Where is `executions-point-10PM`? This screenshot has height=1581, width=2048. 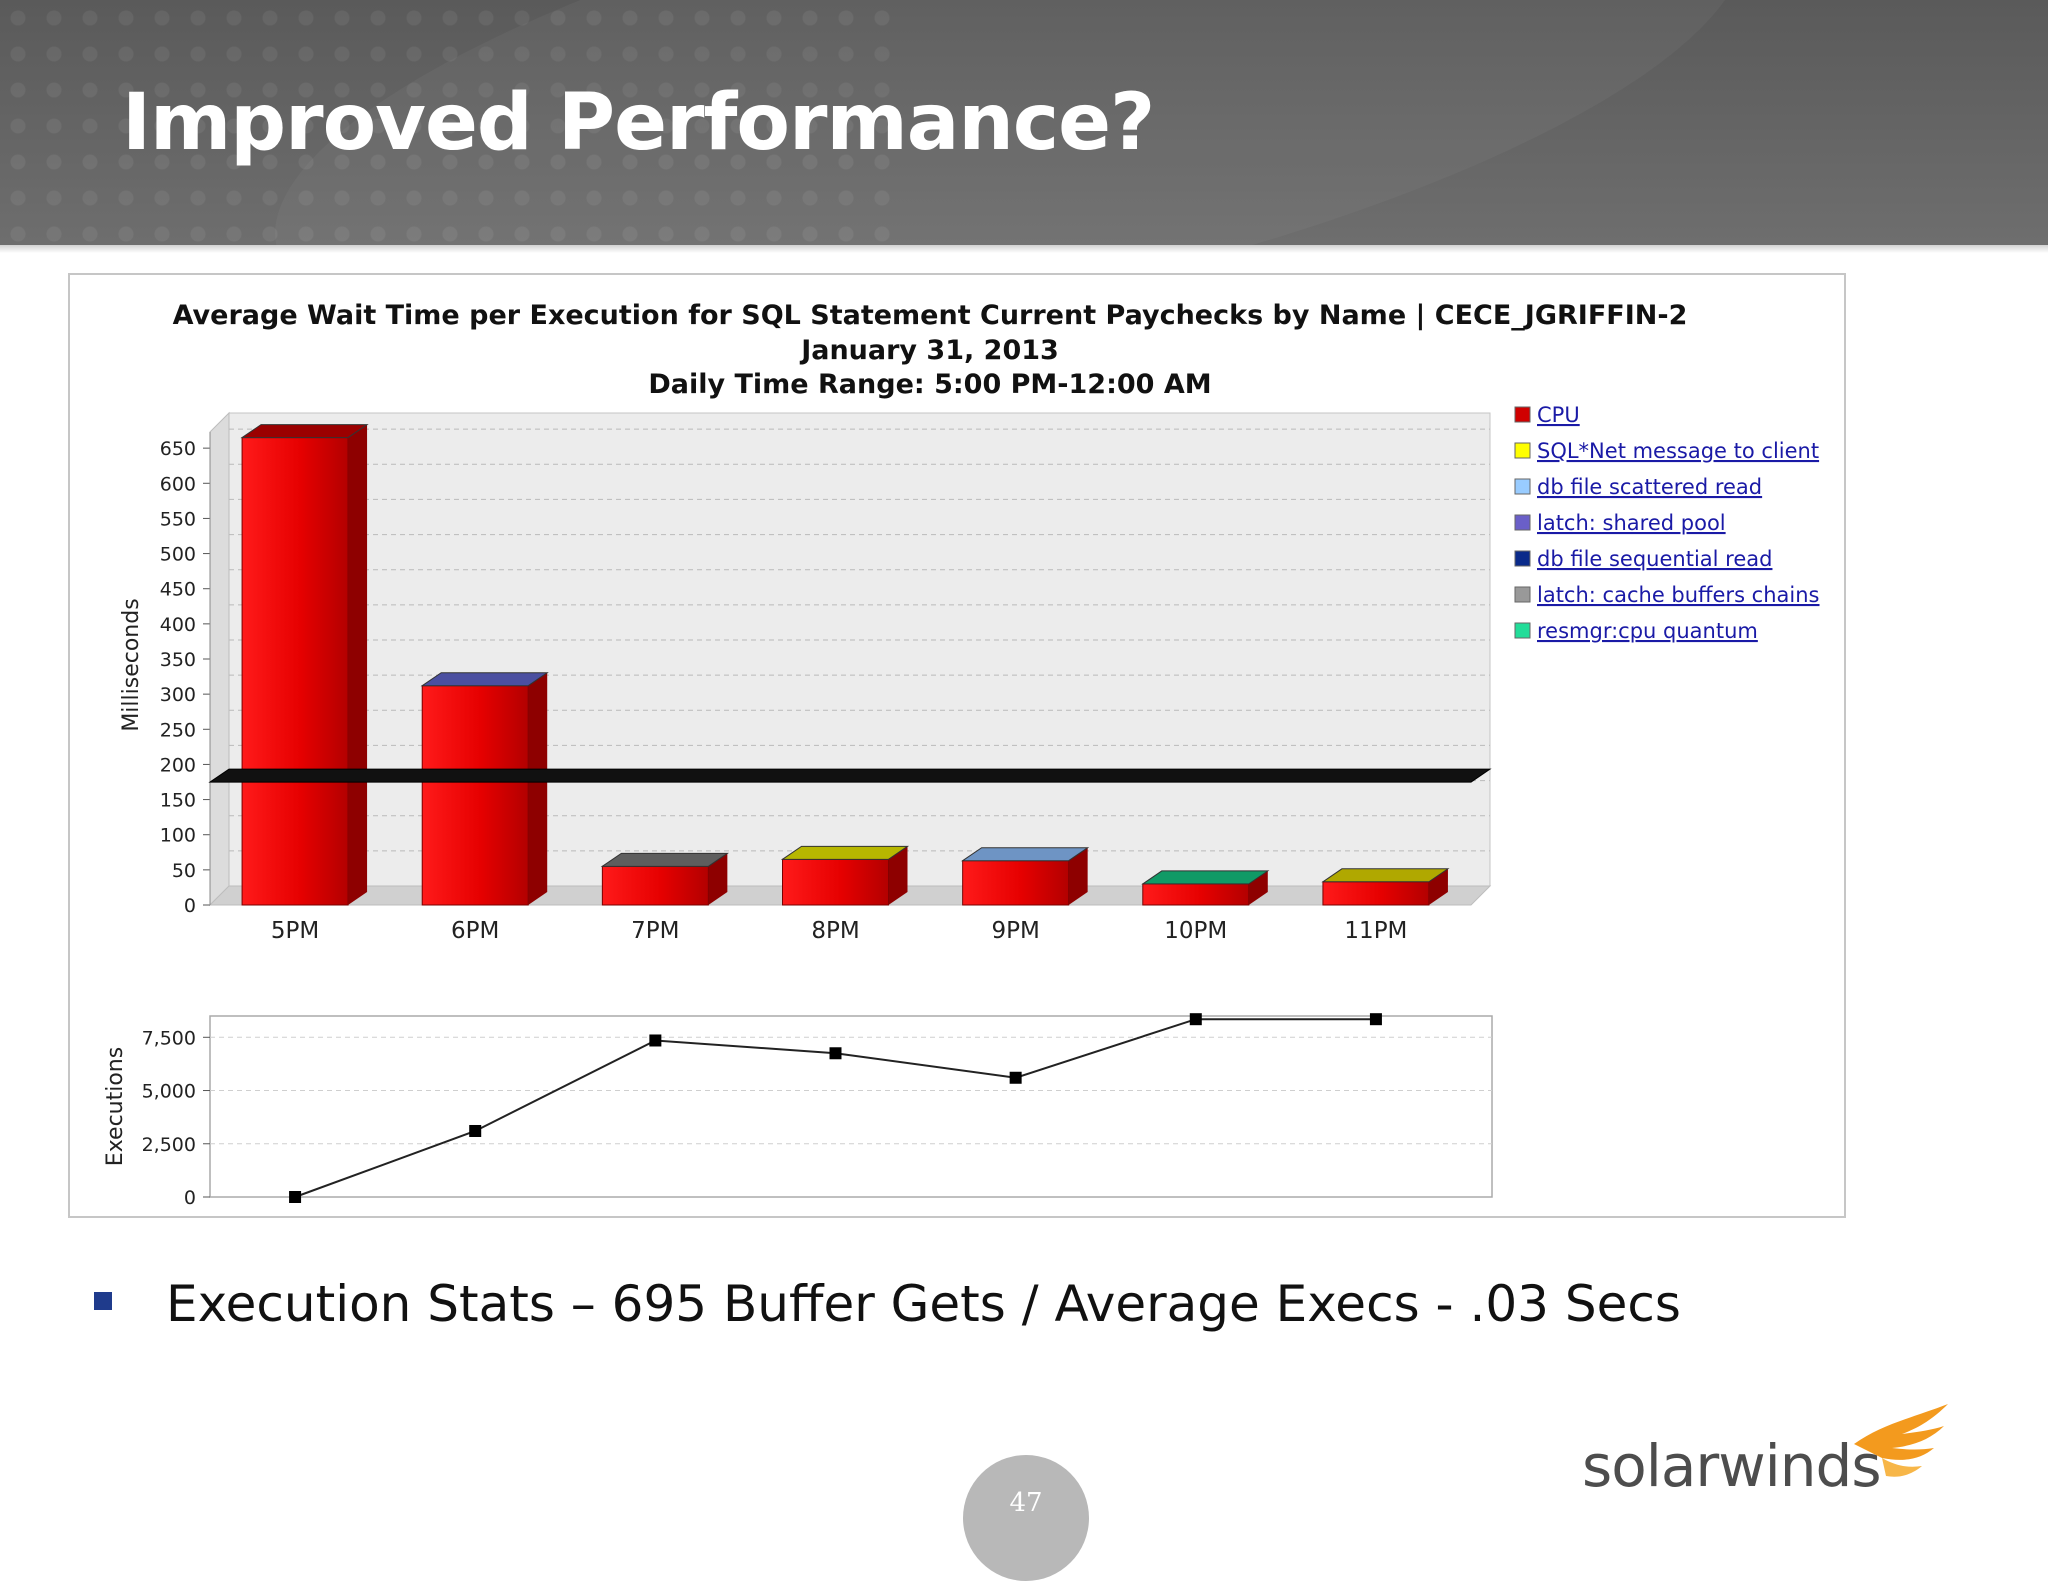 executions-point-10PM is located at coordinates (1195, 1019).